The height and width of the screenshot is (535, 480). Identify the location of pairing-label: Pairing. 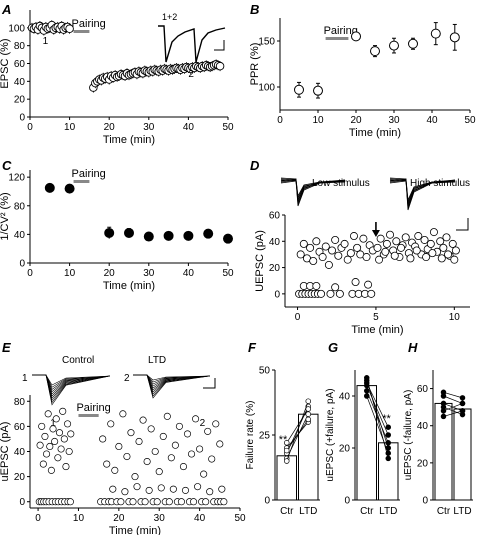
(341, 31).